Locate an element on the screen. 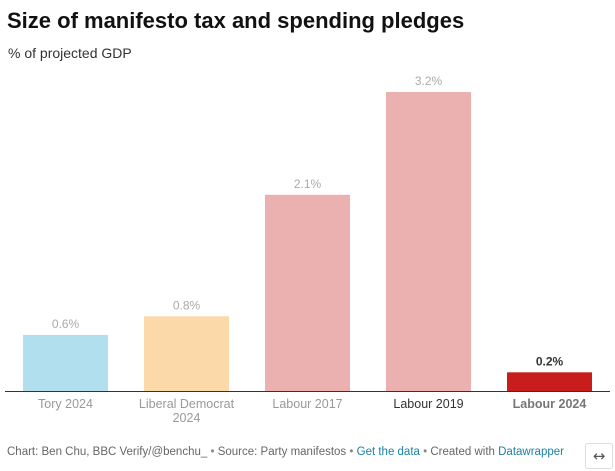 This screenshot has width=615, height=471. data-label: 2.1% is located at coordinates (308, 184).